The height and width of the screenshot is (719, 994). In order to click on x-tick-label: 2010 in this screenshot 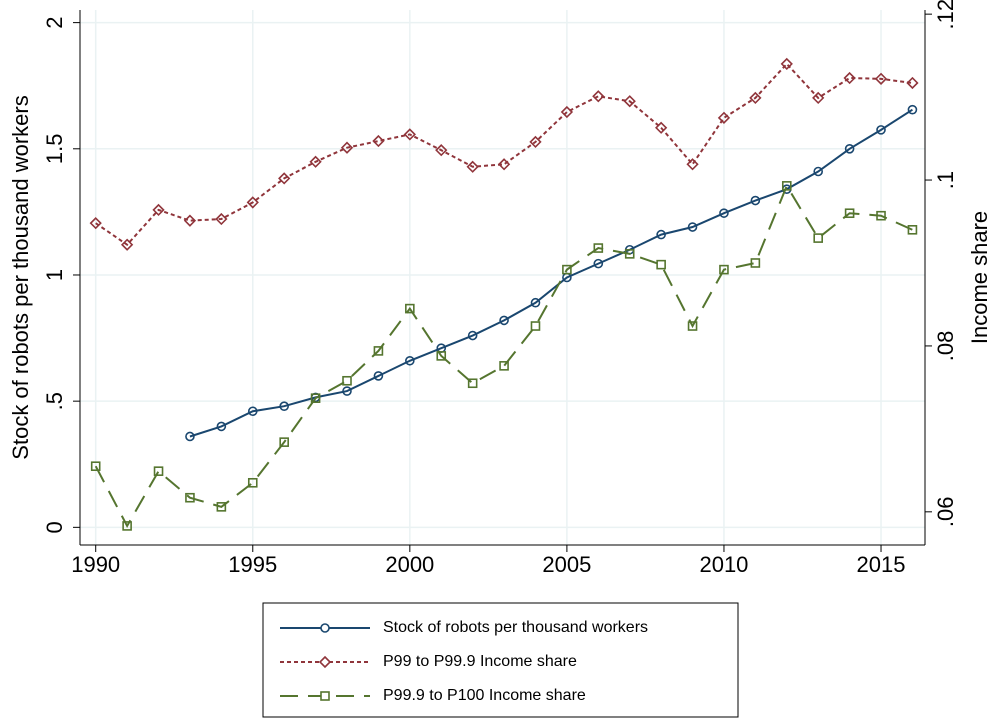, I will do `click(723, 564)`.